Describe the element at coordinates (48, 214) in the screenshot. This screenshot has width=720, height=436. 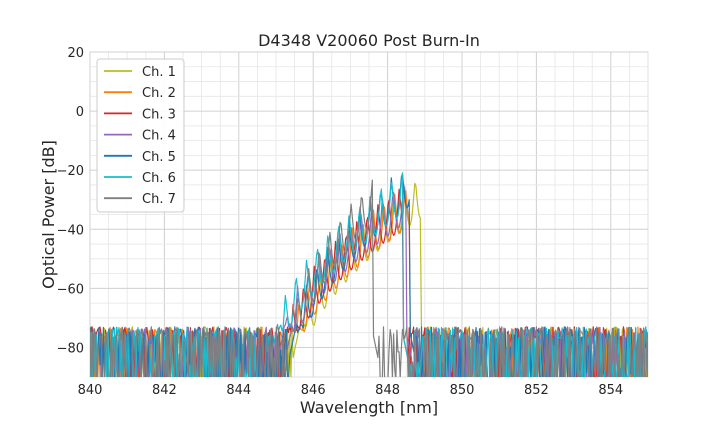
I see `y-axis-label: Optical Power [dB]` at that location.